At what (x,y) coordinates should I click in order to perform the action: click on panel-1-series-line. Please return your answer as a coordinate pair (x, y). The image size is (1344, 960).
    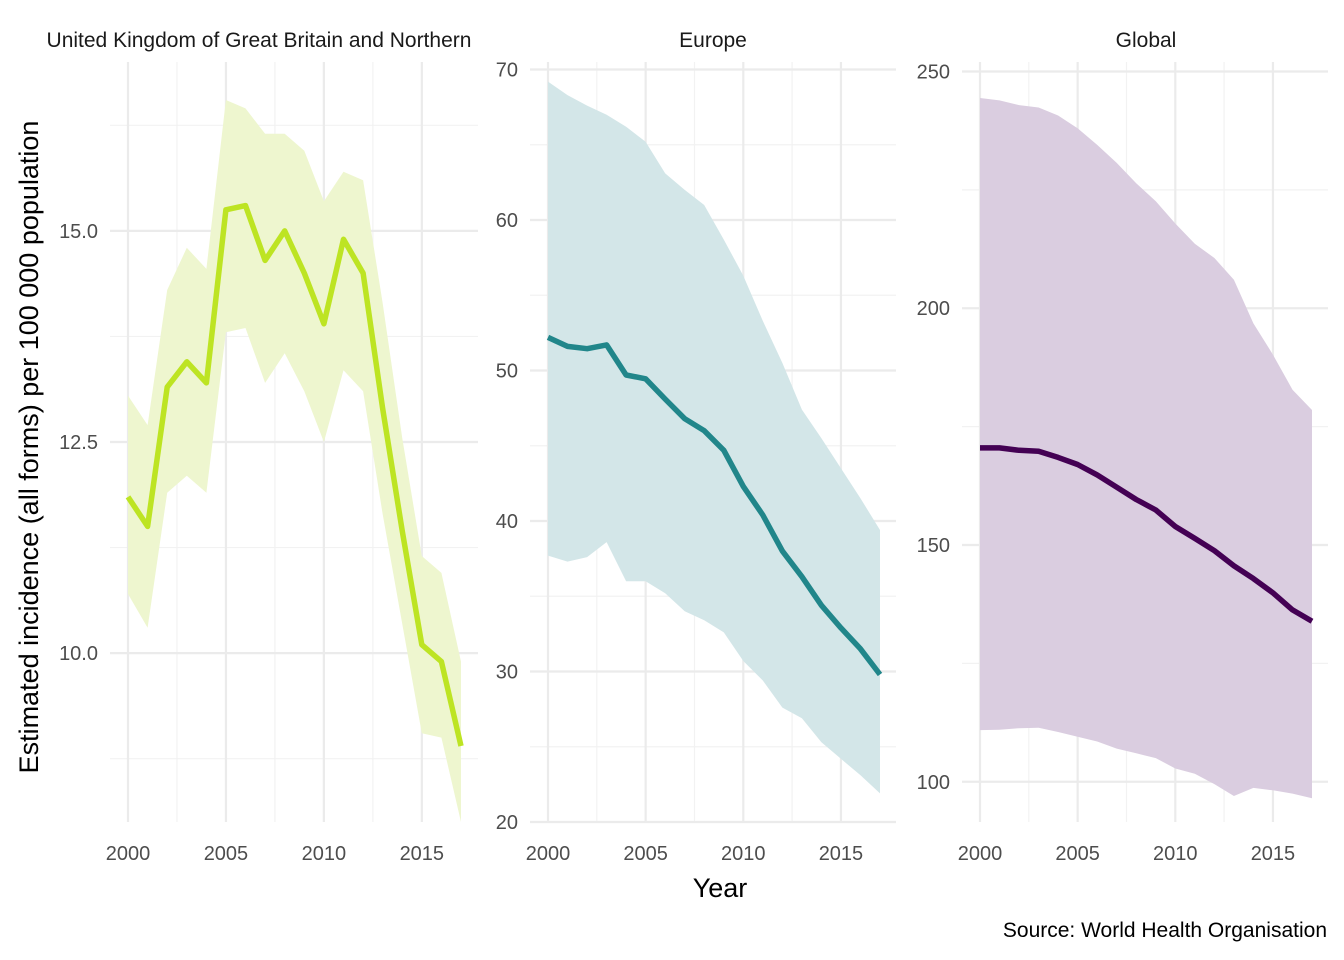
    Looking at the image, I should click on (294, 474).